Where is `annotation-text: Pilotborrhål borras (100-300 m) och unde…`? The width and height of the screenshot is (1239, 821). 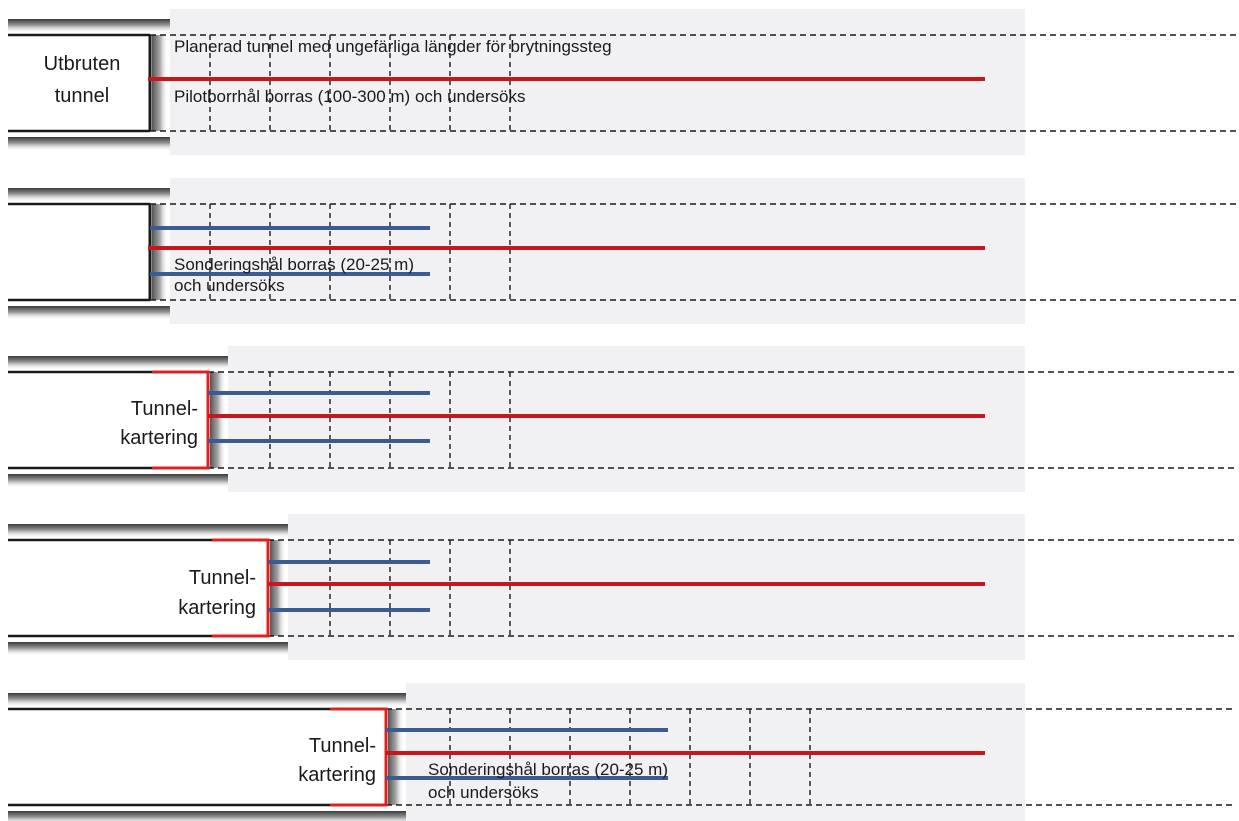
annotation-text: Pilotborrhål borras (100-300 m) och unde… is located at coordinates (350, 96).